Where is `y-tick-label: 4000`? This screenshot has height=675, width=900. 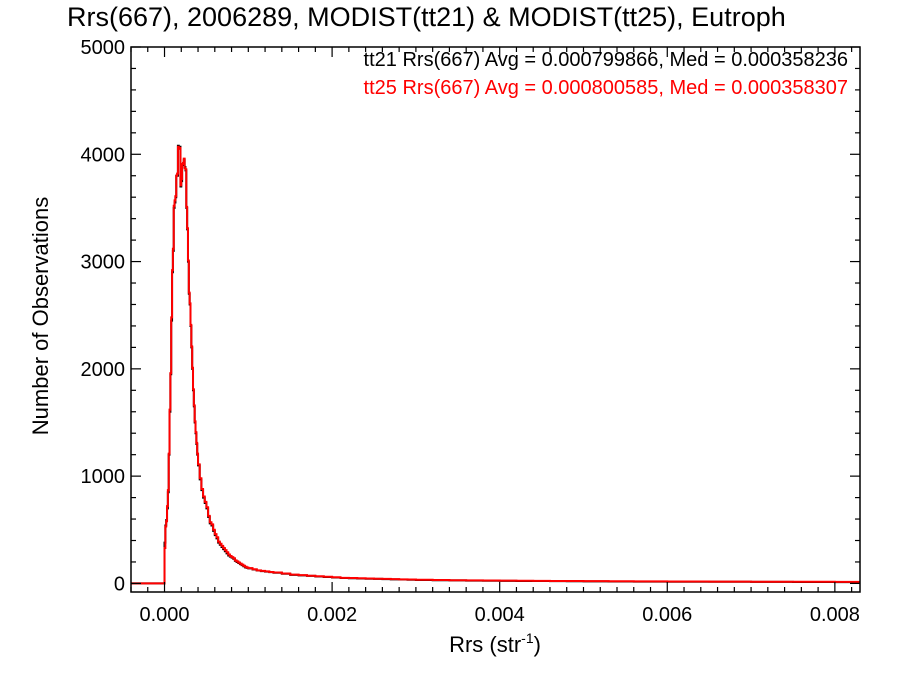 y-tick-label: 4000 is located at coordinates (103, 155).